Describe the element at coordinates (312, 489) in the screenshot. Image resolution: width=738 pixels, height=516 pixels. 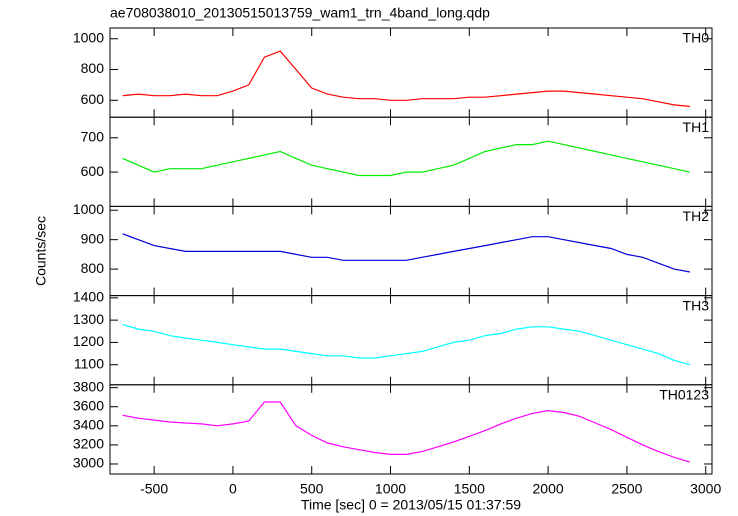
I see `x-tick-label: 500` at that location.